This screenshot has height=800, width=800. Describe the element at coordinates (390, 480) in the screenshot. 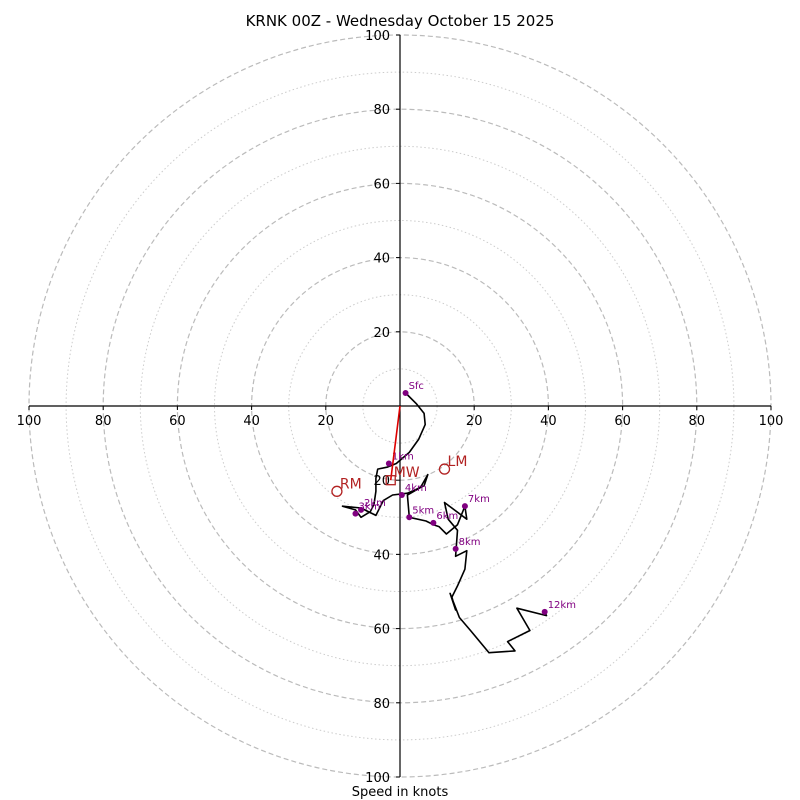

I see `storm-motion-marker-MW` at that location.